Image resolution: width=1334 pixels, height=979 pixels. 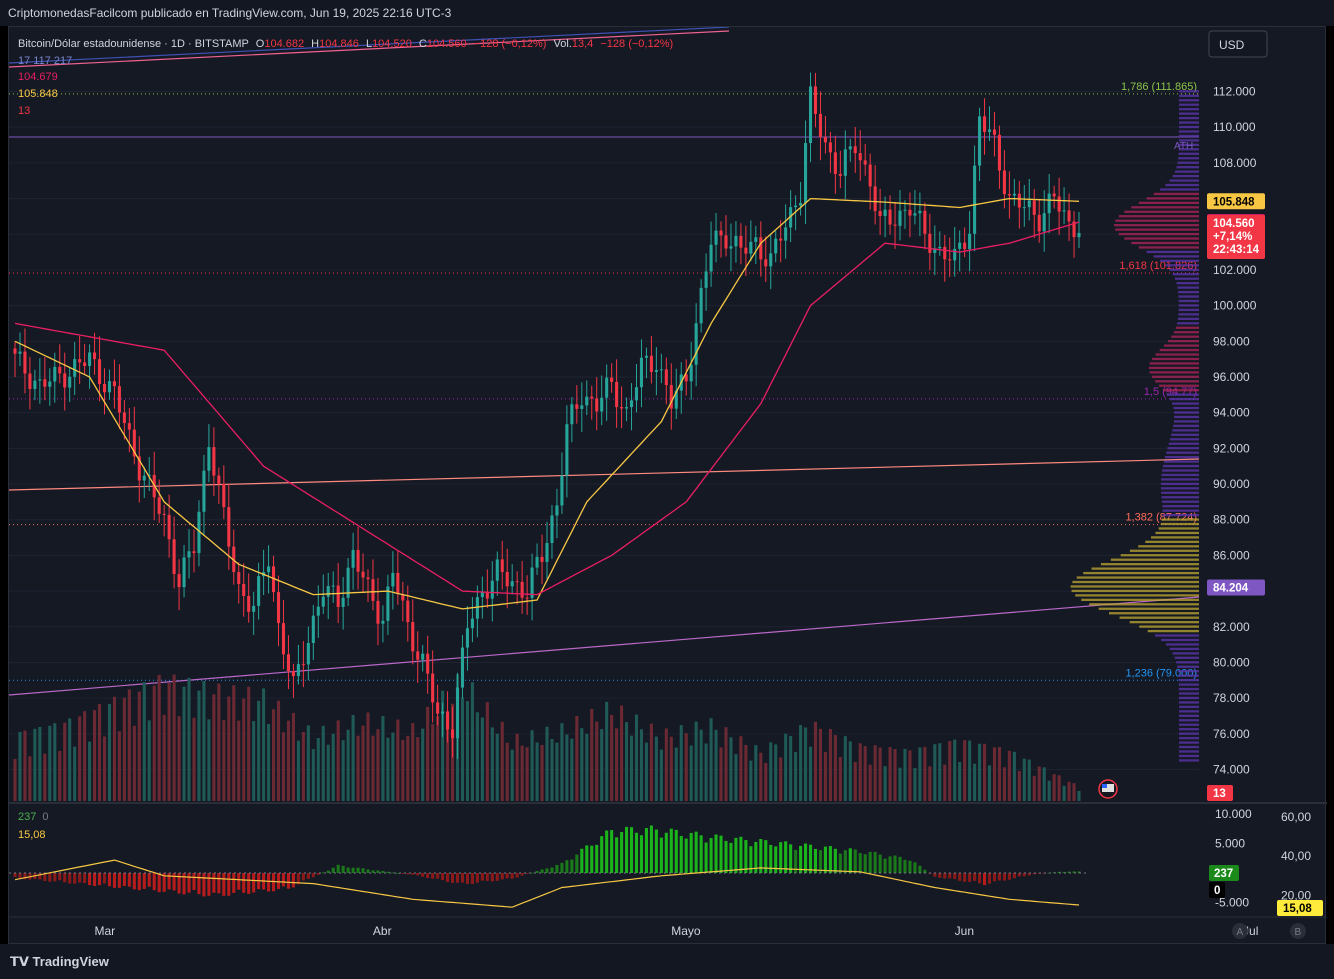 I want to click on time-label: Mar, so click(x=104, y=931).